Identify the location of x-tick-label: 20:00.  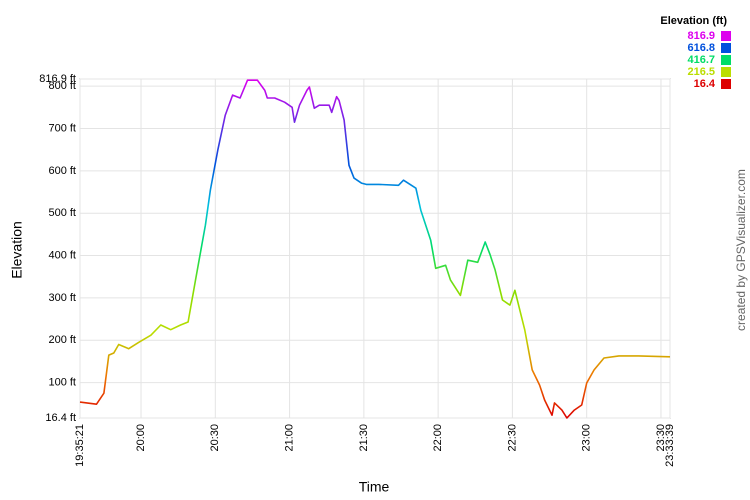
(141, 438).